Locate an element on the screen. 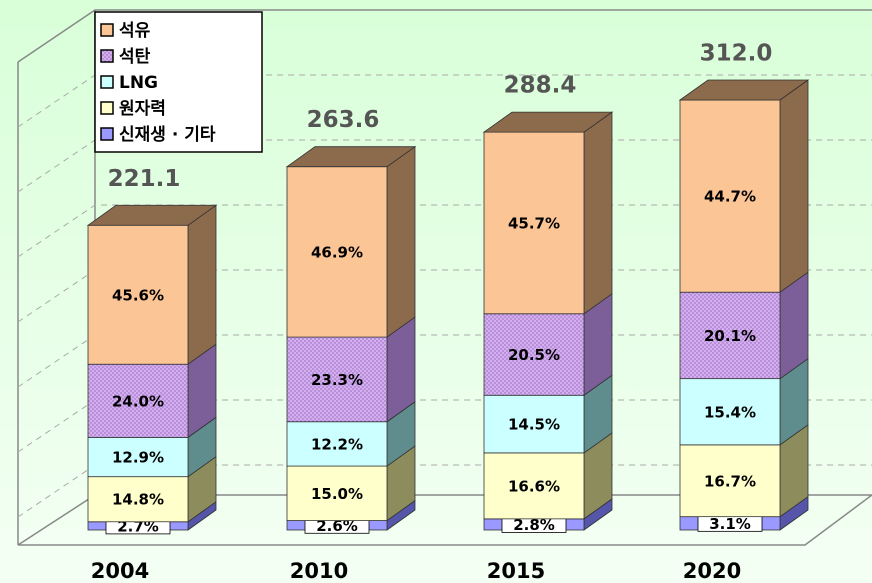  legend-label: 신재생 · 기타 is located at coordinates (167, 135).